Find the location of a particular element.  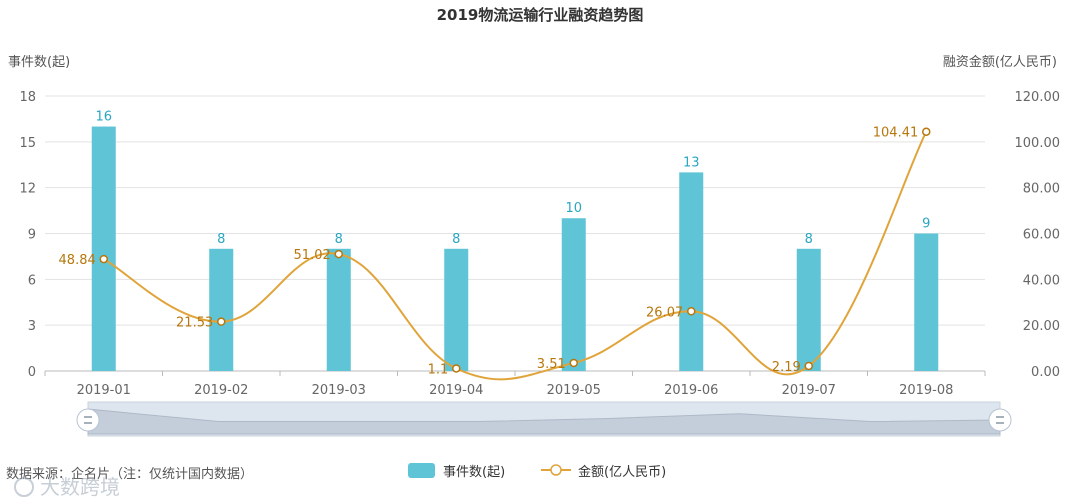

amount-value-label: 2.19 is located at coordinates (786, 367).